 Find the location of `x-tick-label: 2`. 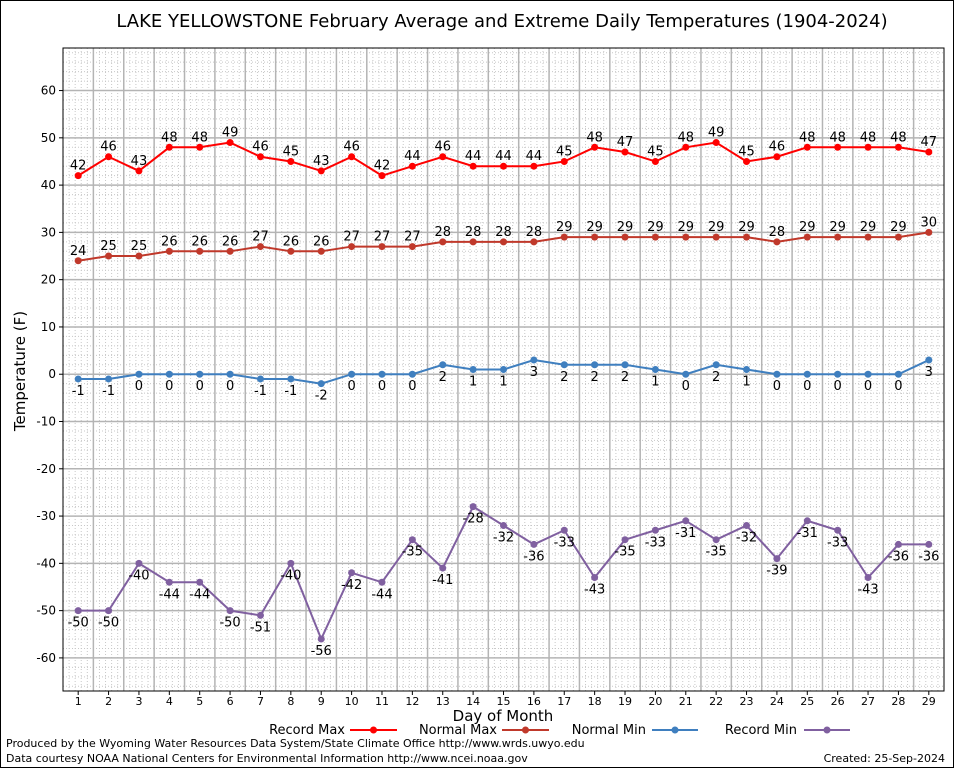

x-tick-label: 2 is located at coordinates (108, 701).